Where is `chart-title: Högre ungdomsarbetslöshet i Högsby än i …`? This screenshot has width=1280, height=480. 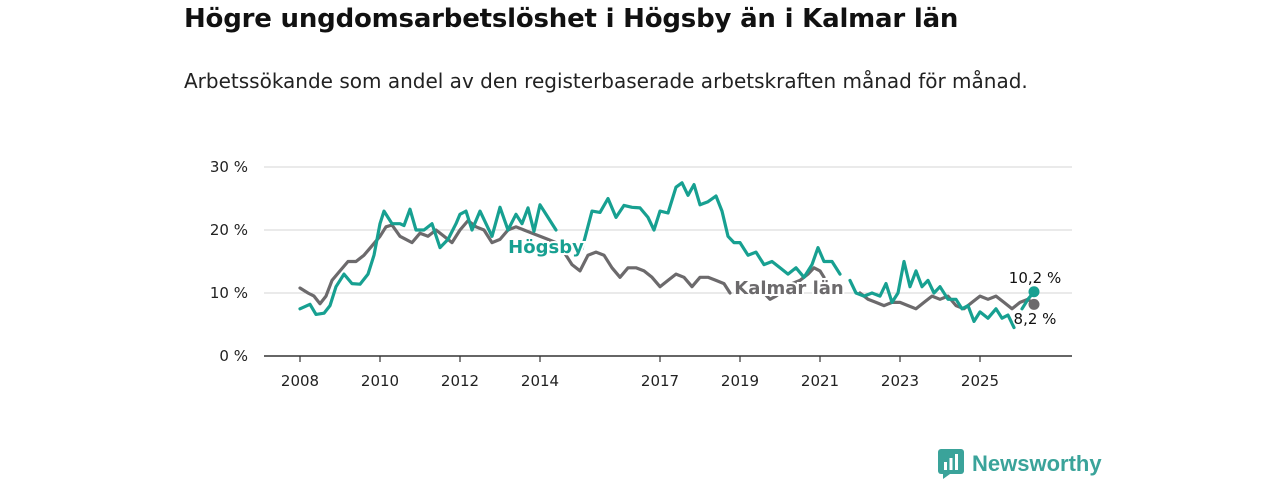 chart-title: Högre ungdomsarbetslöshet i Högsby än i … is located at coordinates (571, 19).